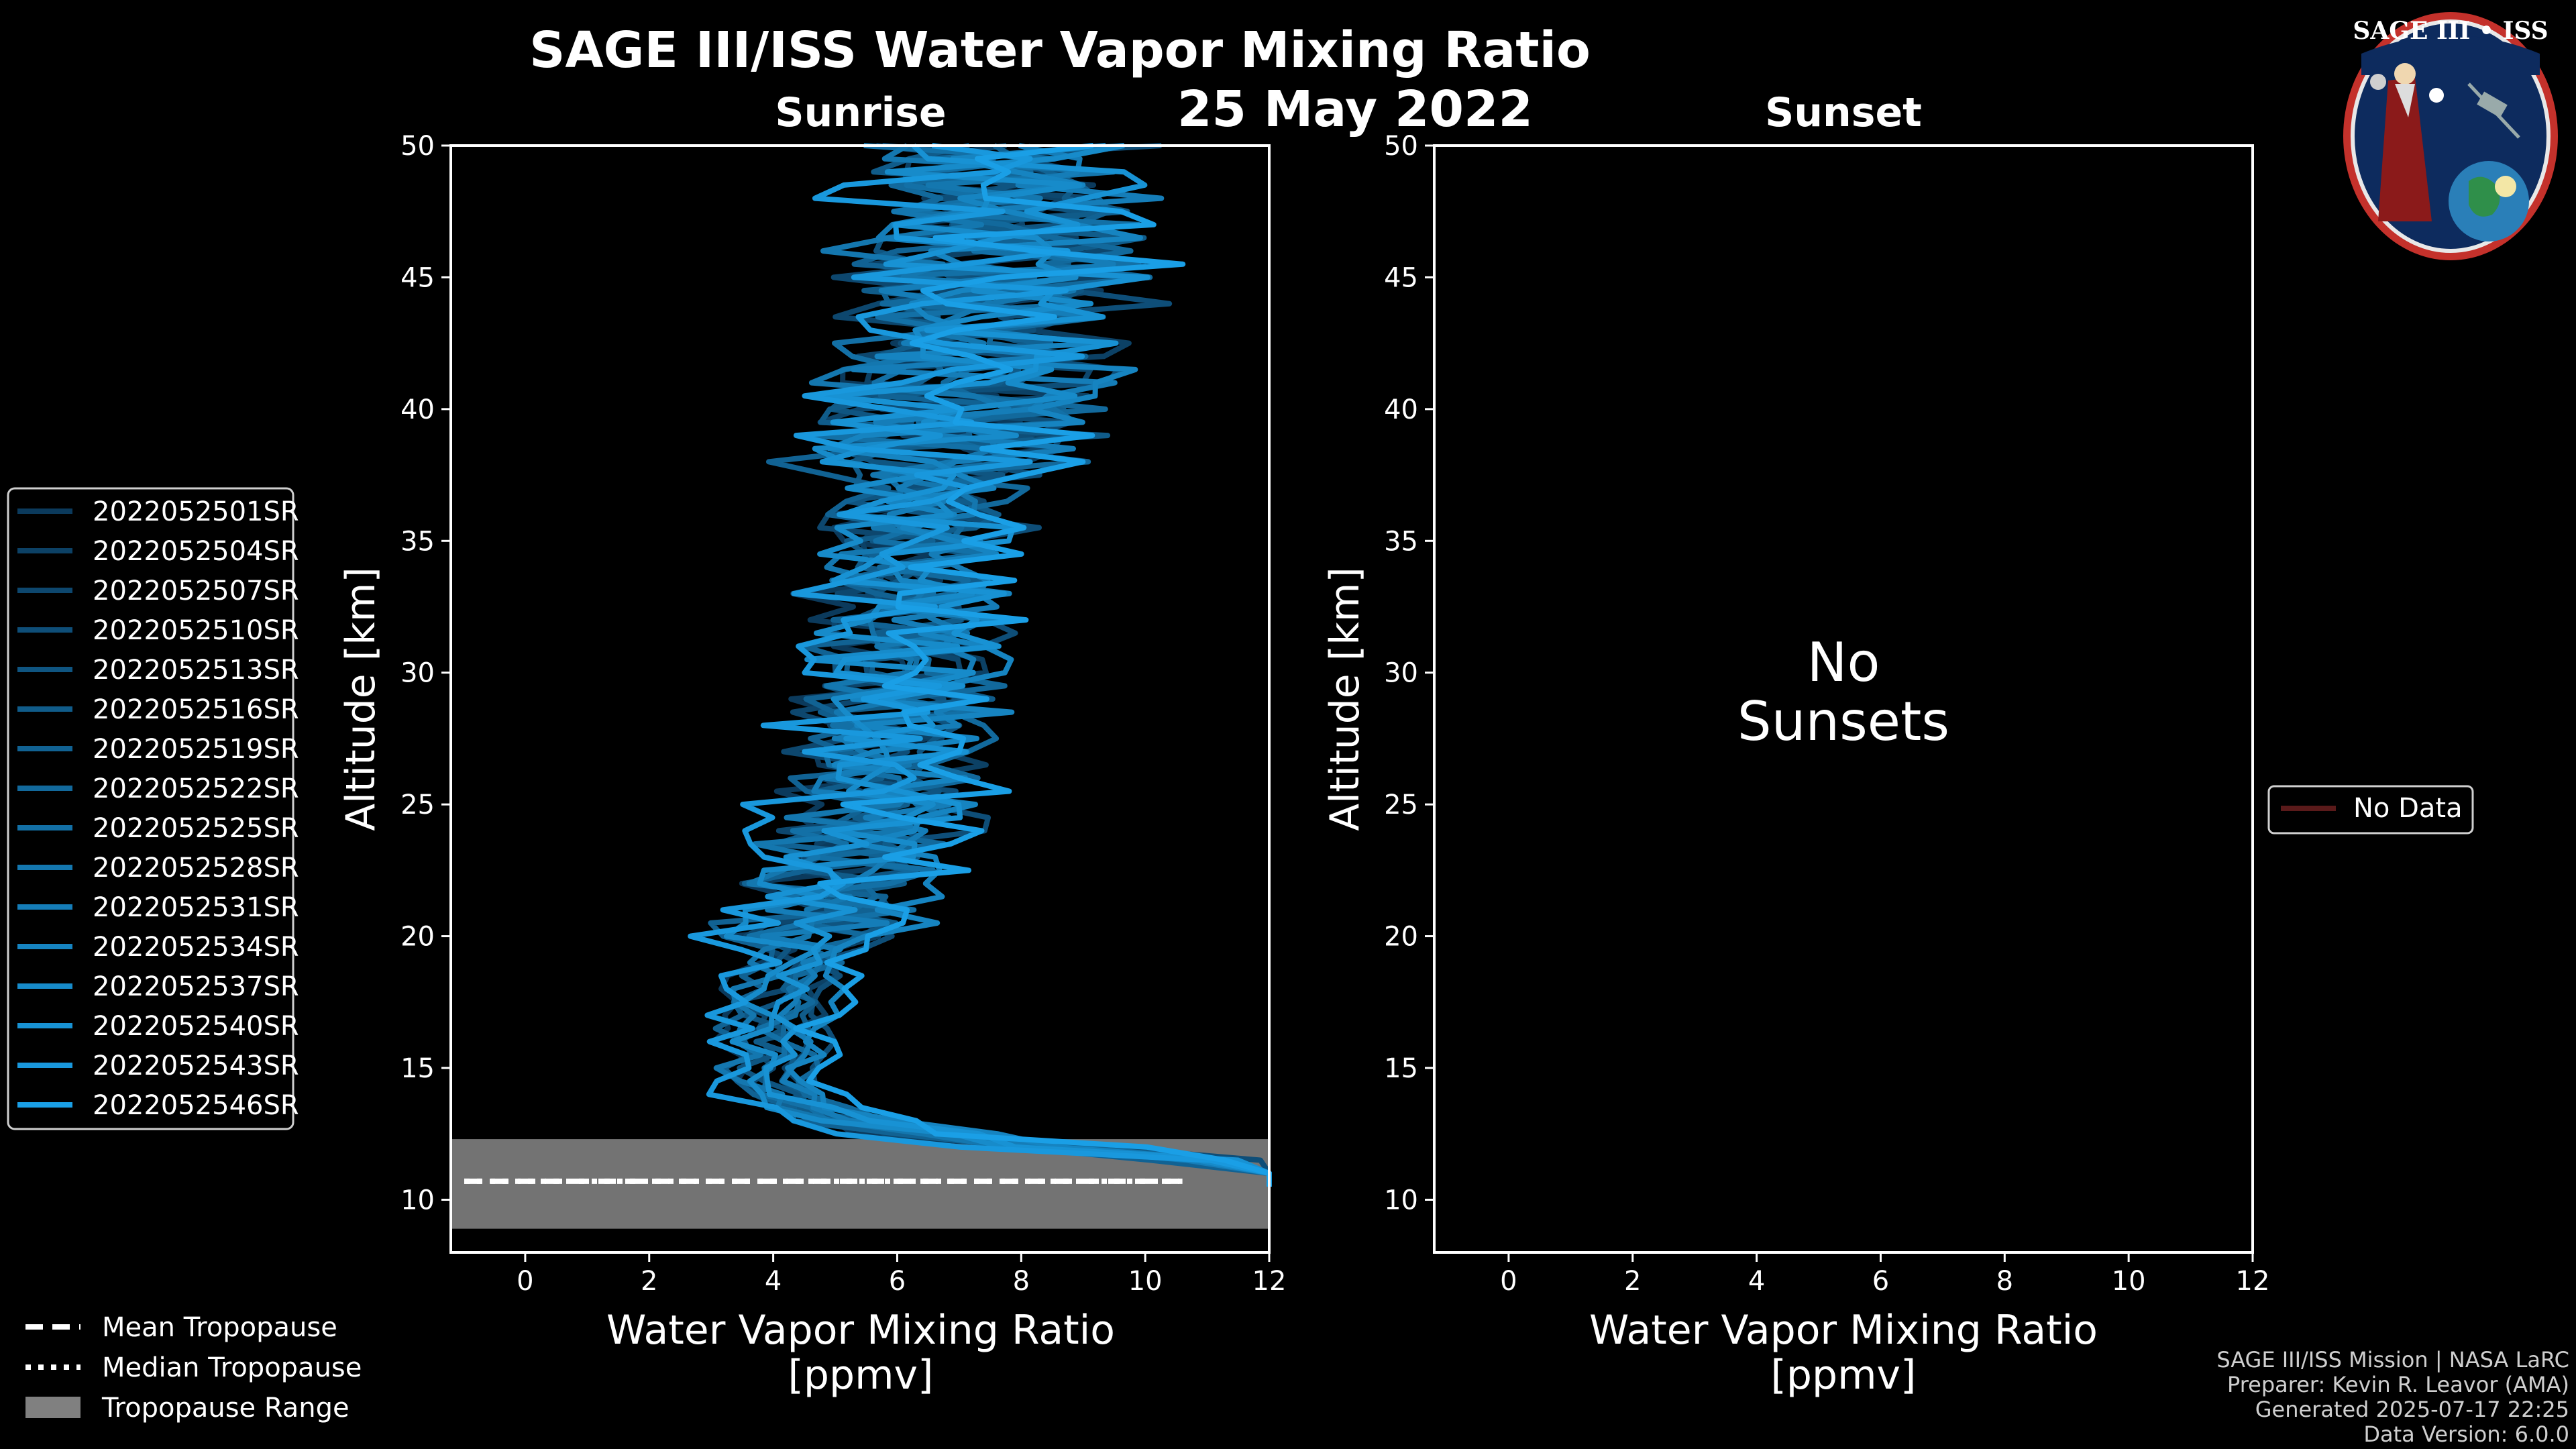  I want to click on footer-mission: SAGE III/ISS Mission | NASA LaRC, so click(2392, 1360).